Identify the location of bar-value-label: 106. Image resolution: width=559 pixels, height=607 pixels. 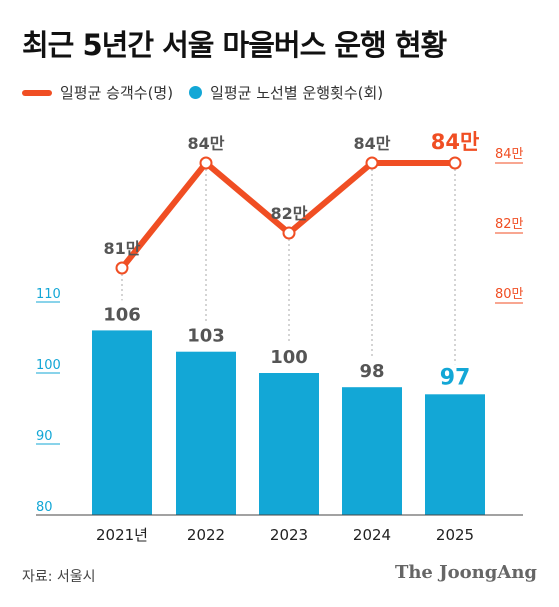
(122, 314).